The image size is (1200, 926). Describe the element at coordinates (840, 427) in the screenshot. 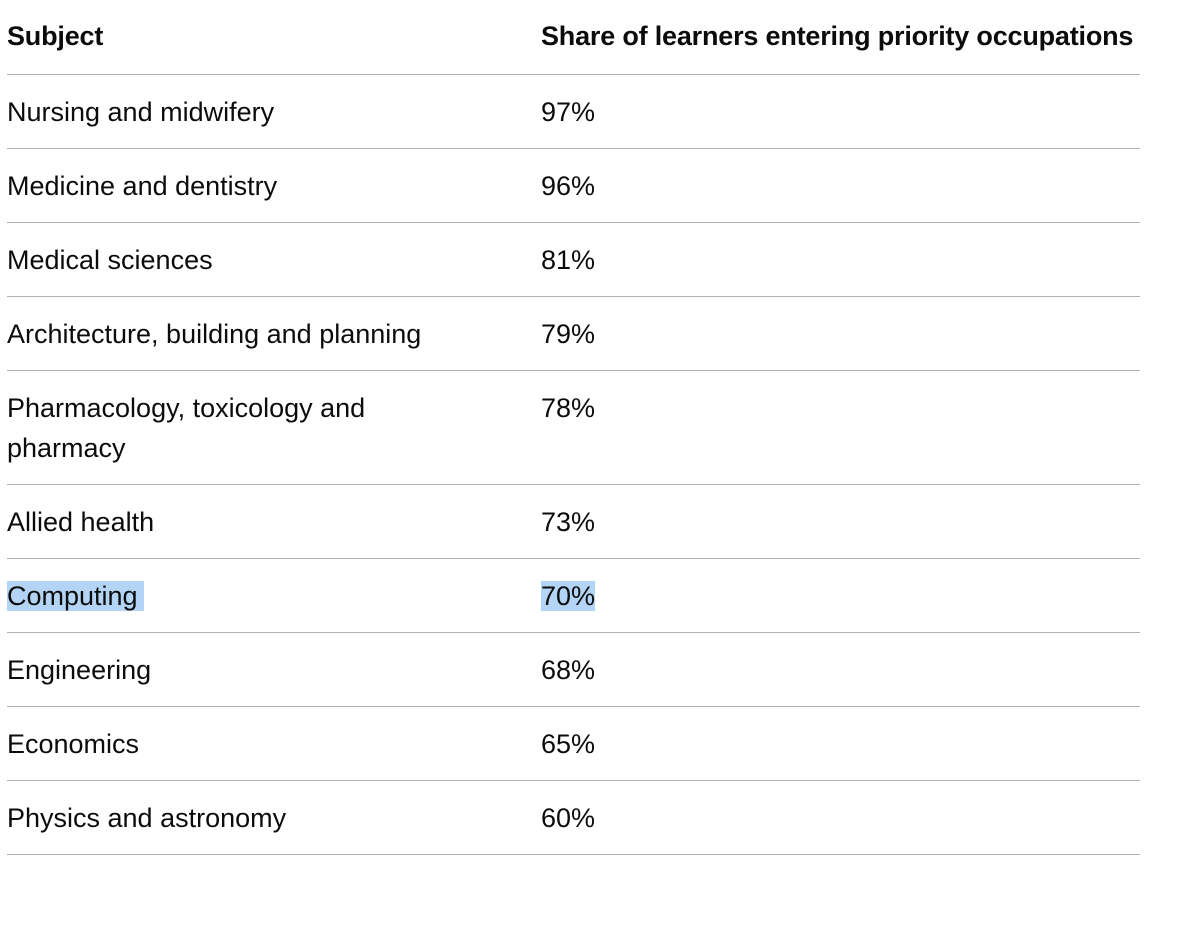

I see `cell-share: 78%` at that location.